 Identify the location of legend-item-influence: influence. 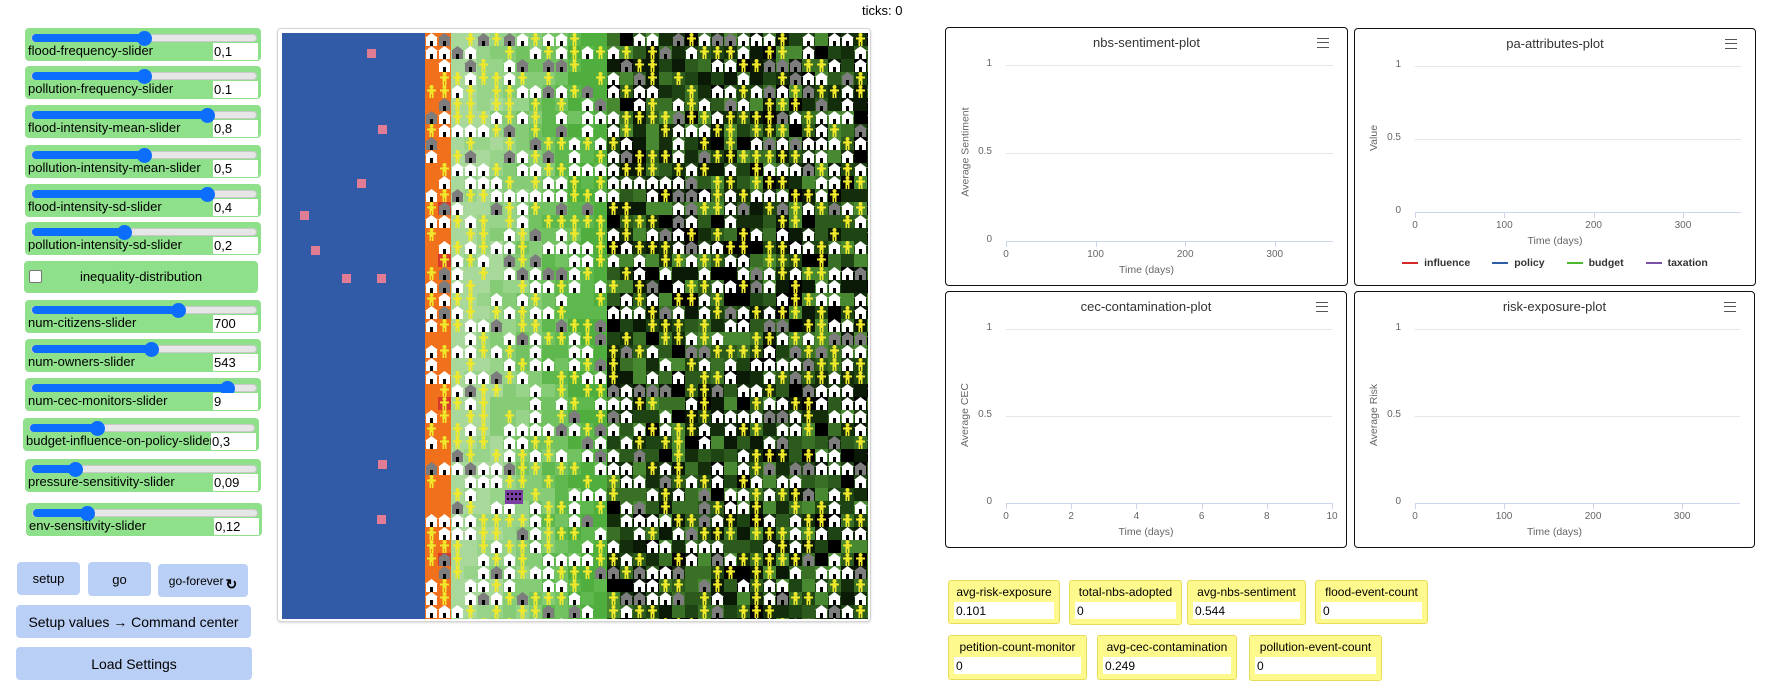
(1436, 263).